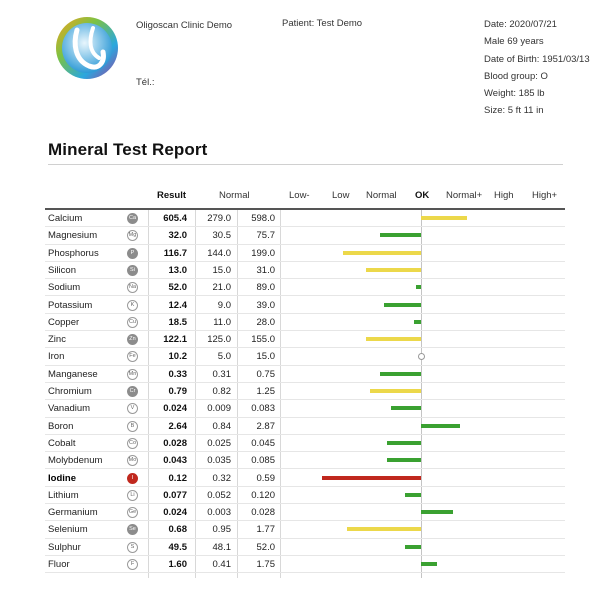 The image size is (600, 600). Describe the element at coordinates (70, 391) in the screenshot. I see `mineral-name: Chromium` at that location.